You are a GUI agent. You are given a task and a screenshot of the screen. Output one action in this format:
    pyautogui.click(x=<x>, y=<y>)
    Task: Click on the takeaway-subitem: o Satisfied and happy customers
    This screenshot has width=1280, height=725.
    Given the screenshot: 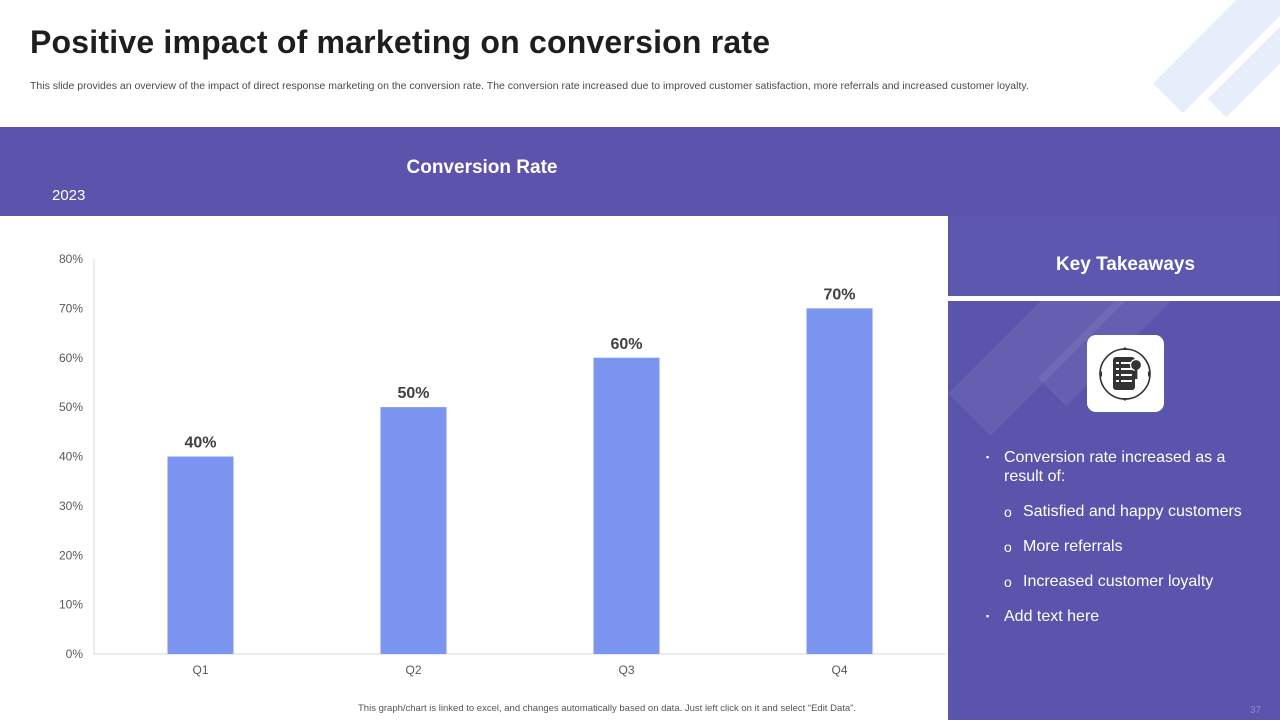 What is the action you would take?
    pyautogui.click(x=1134, y=511)
    